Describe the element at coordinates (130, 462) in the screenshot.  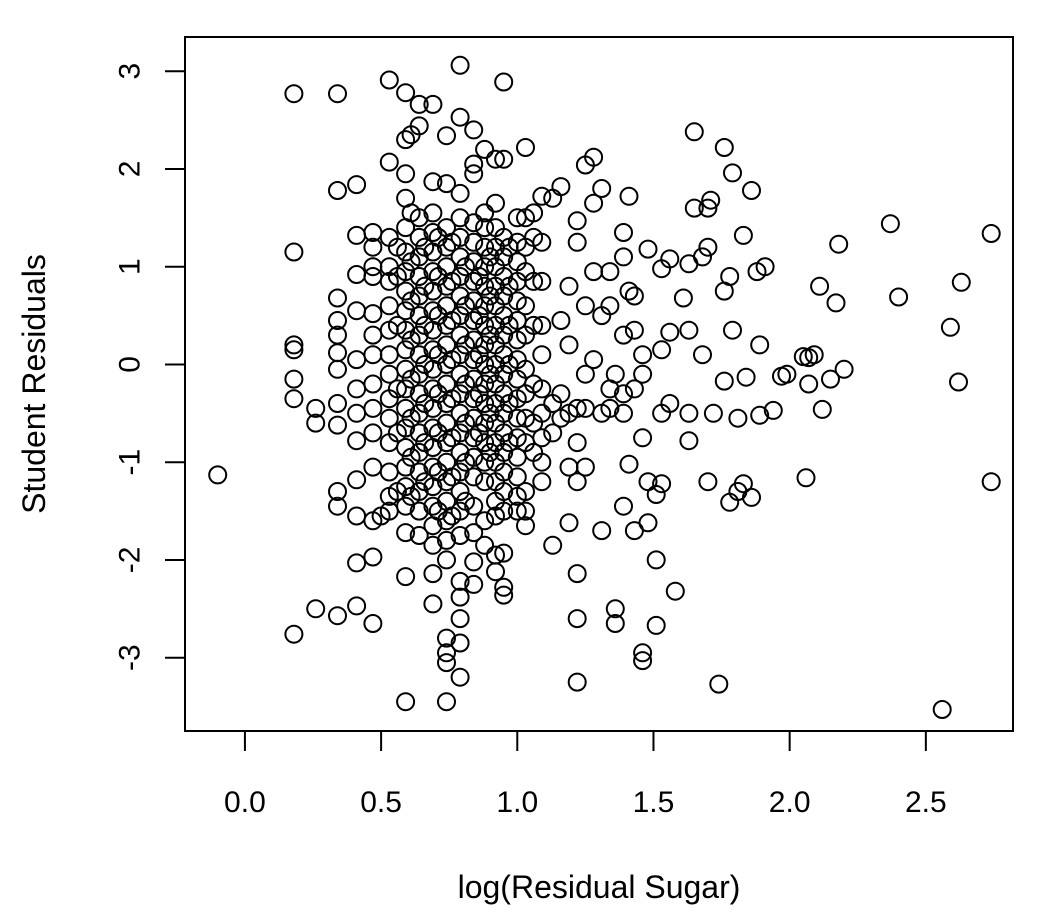
I see `y-tick-label: -1` at that location.